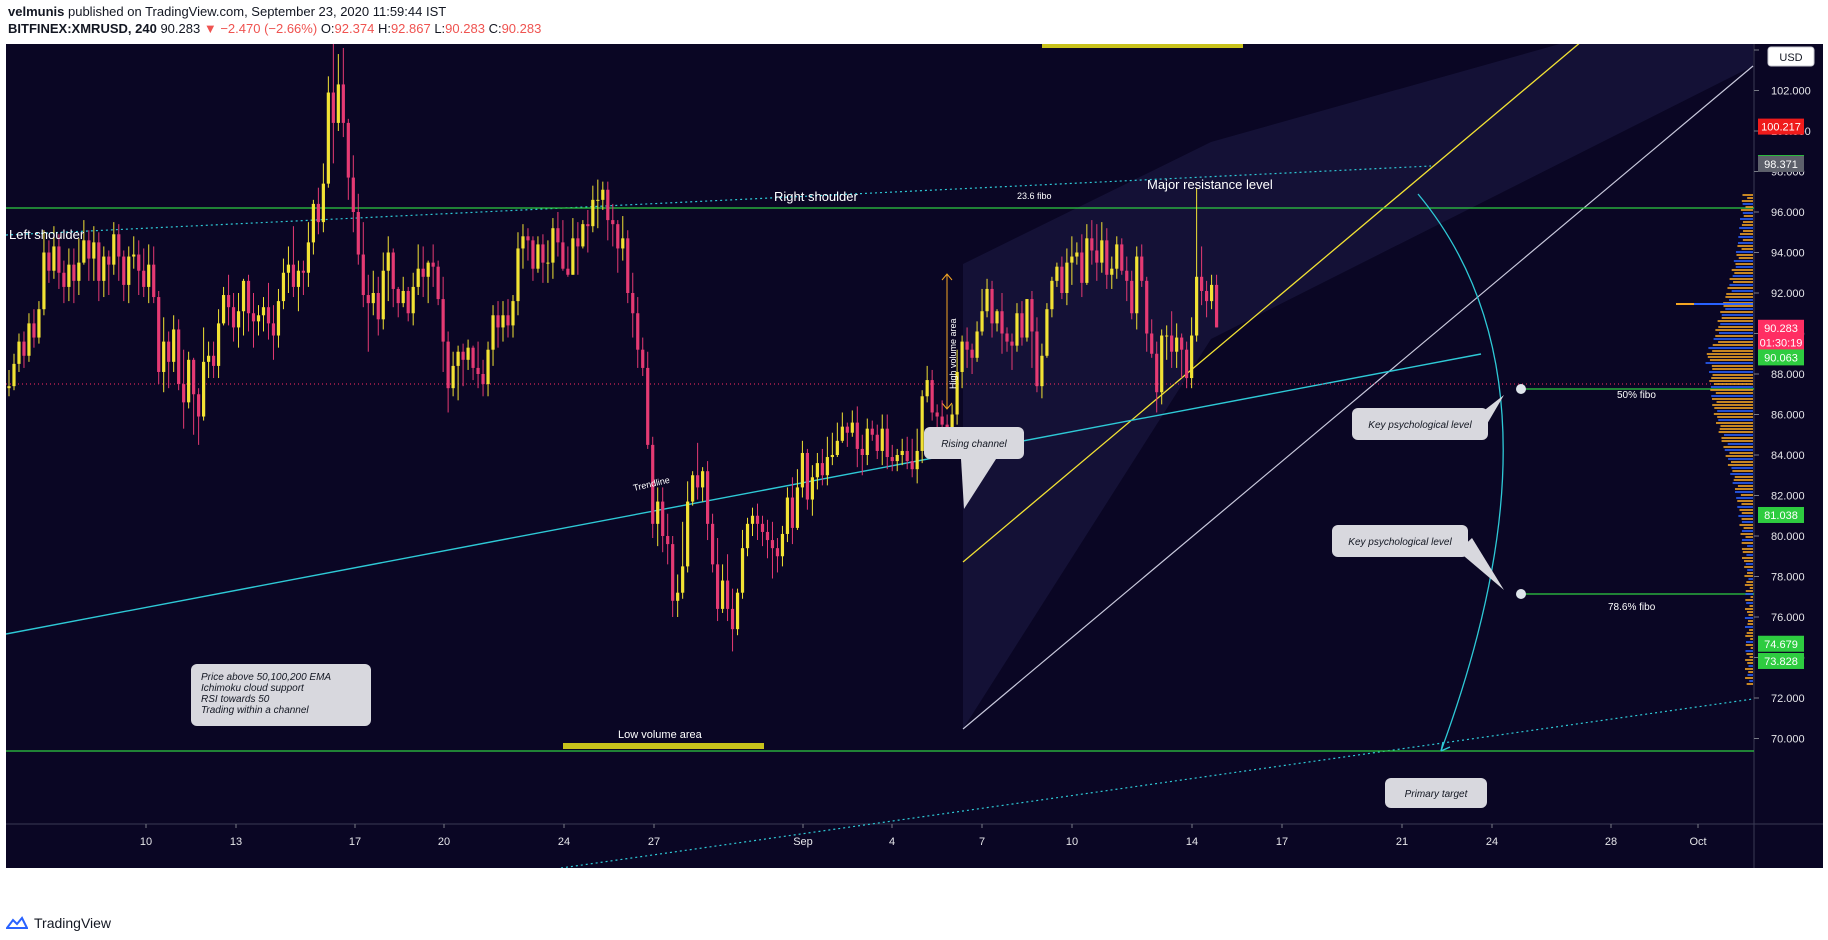 This screenshot has height=940, width=1828. What do you see at coordinates (1781, 163) in the screenshot?
I see `price-tag: 98.371` at bounding box center [1781, 163].